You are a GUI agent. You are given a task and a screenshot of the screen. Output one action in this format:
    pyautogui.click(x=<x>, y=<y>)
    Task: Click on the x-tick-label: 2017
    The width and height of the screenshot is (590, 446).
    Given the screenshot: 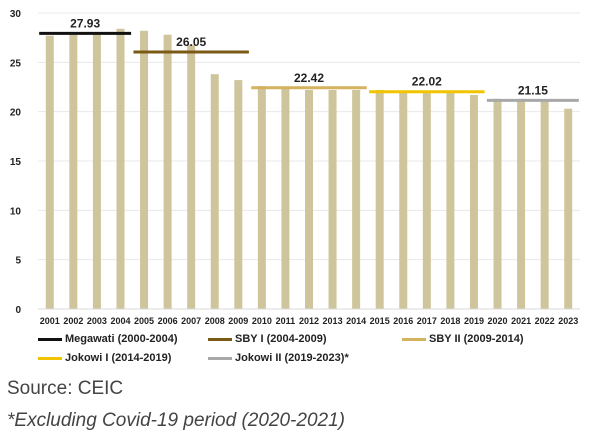 What is the action you would take?
    pyautogui.click(x=427, y=321)
    